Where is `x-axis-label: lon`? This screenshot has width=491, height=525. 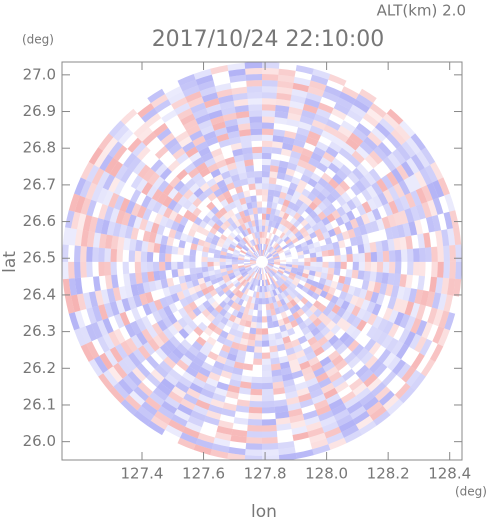 x-axis-label: lon is located at coordinates (264, 511).